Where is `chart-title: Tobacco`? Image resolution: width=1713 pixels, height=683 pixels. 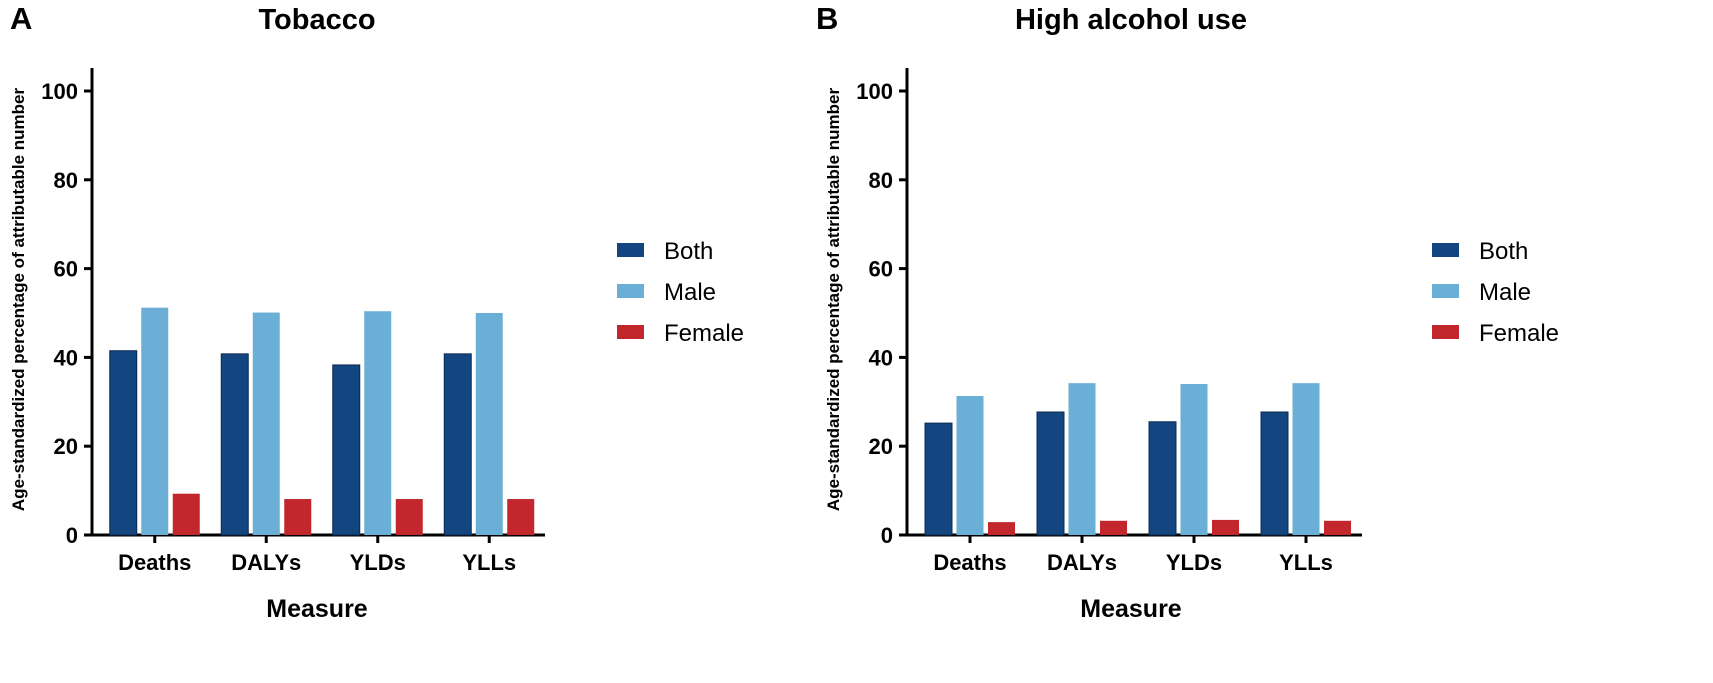 chart-title: Tobacco is located at coordinates (316, 20).